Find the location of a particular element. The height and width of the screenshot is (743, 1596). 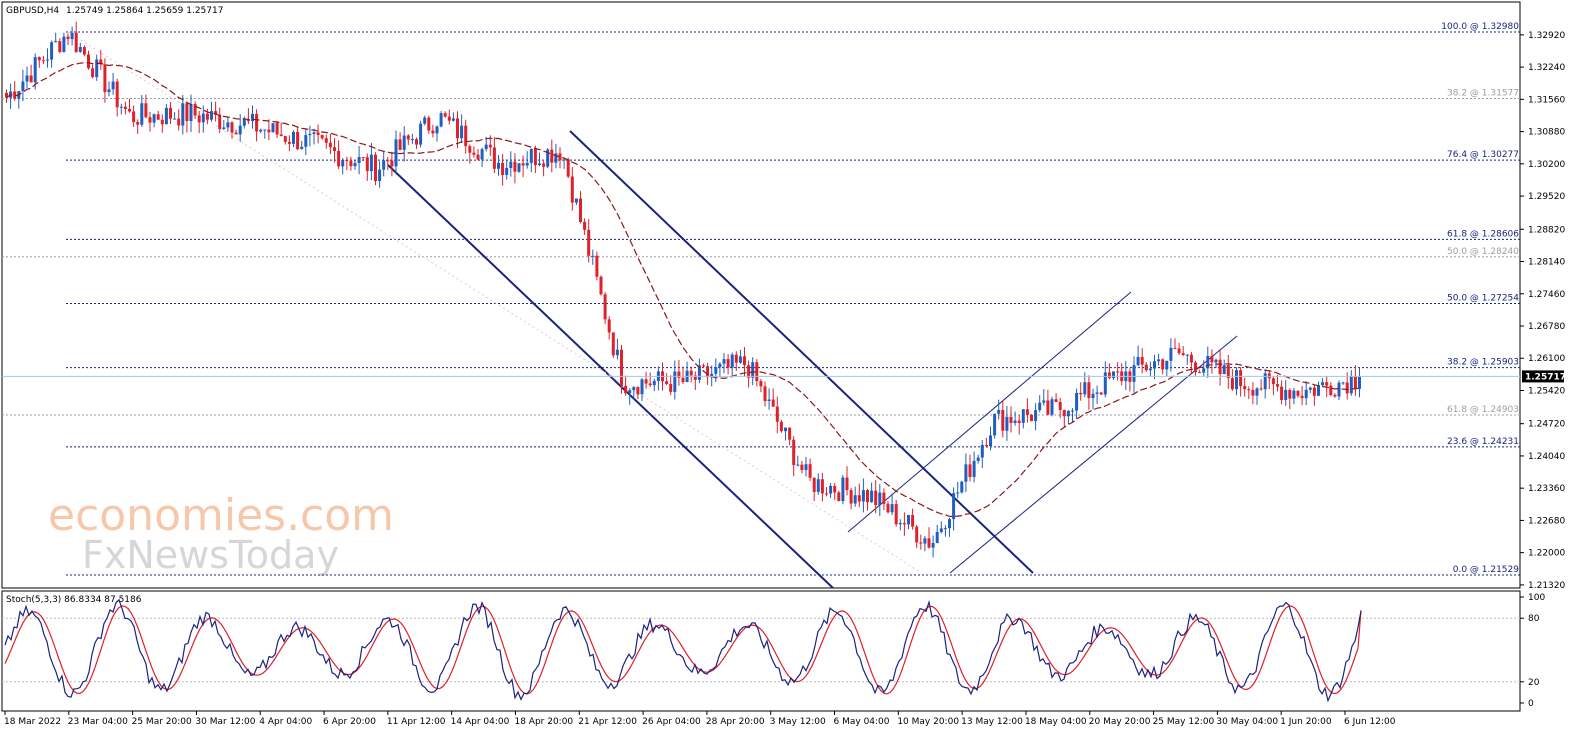

stoch-tick-label: 0 is located at coordinates (1531, 704).